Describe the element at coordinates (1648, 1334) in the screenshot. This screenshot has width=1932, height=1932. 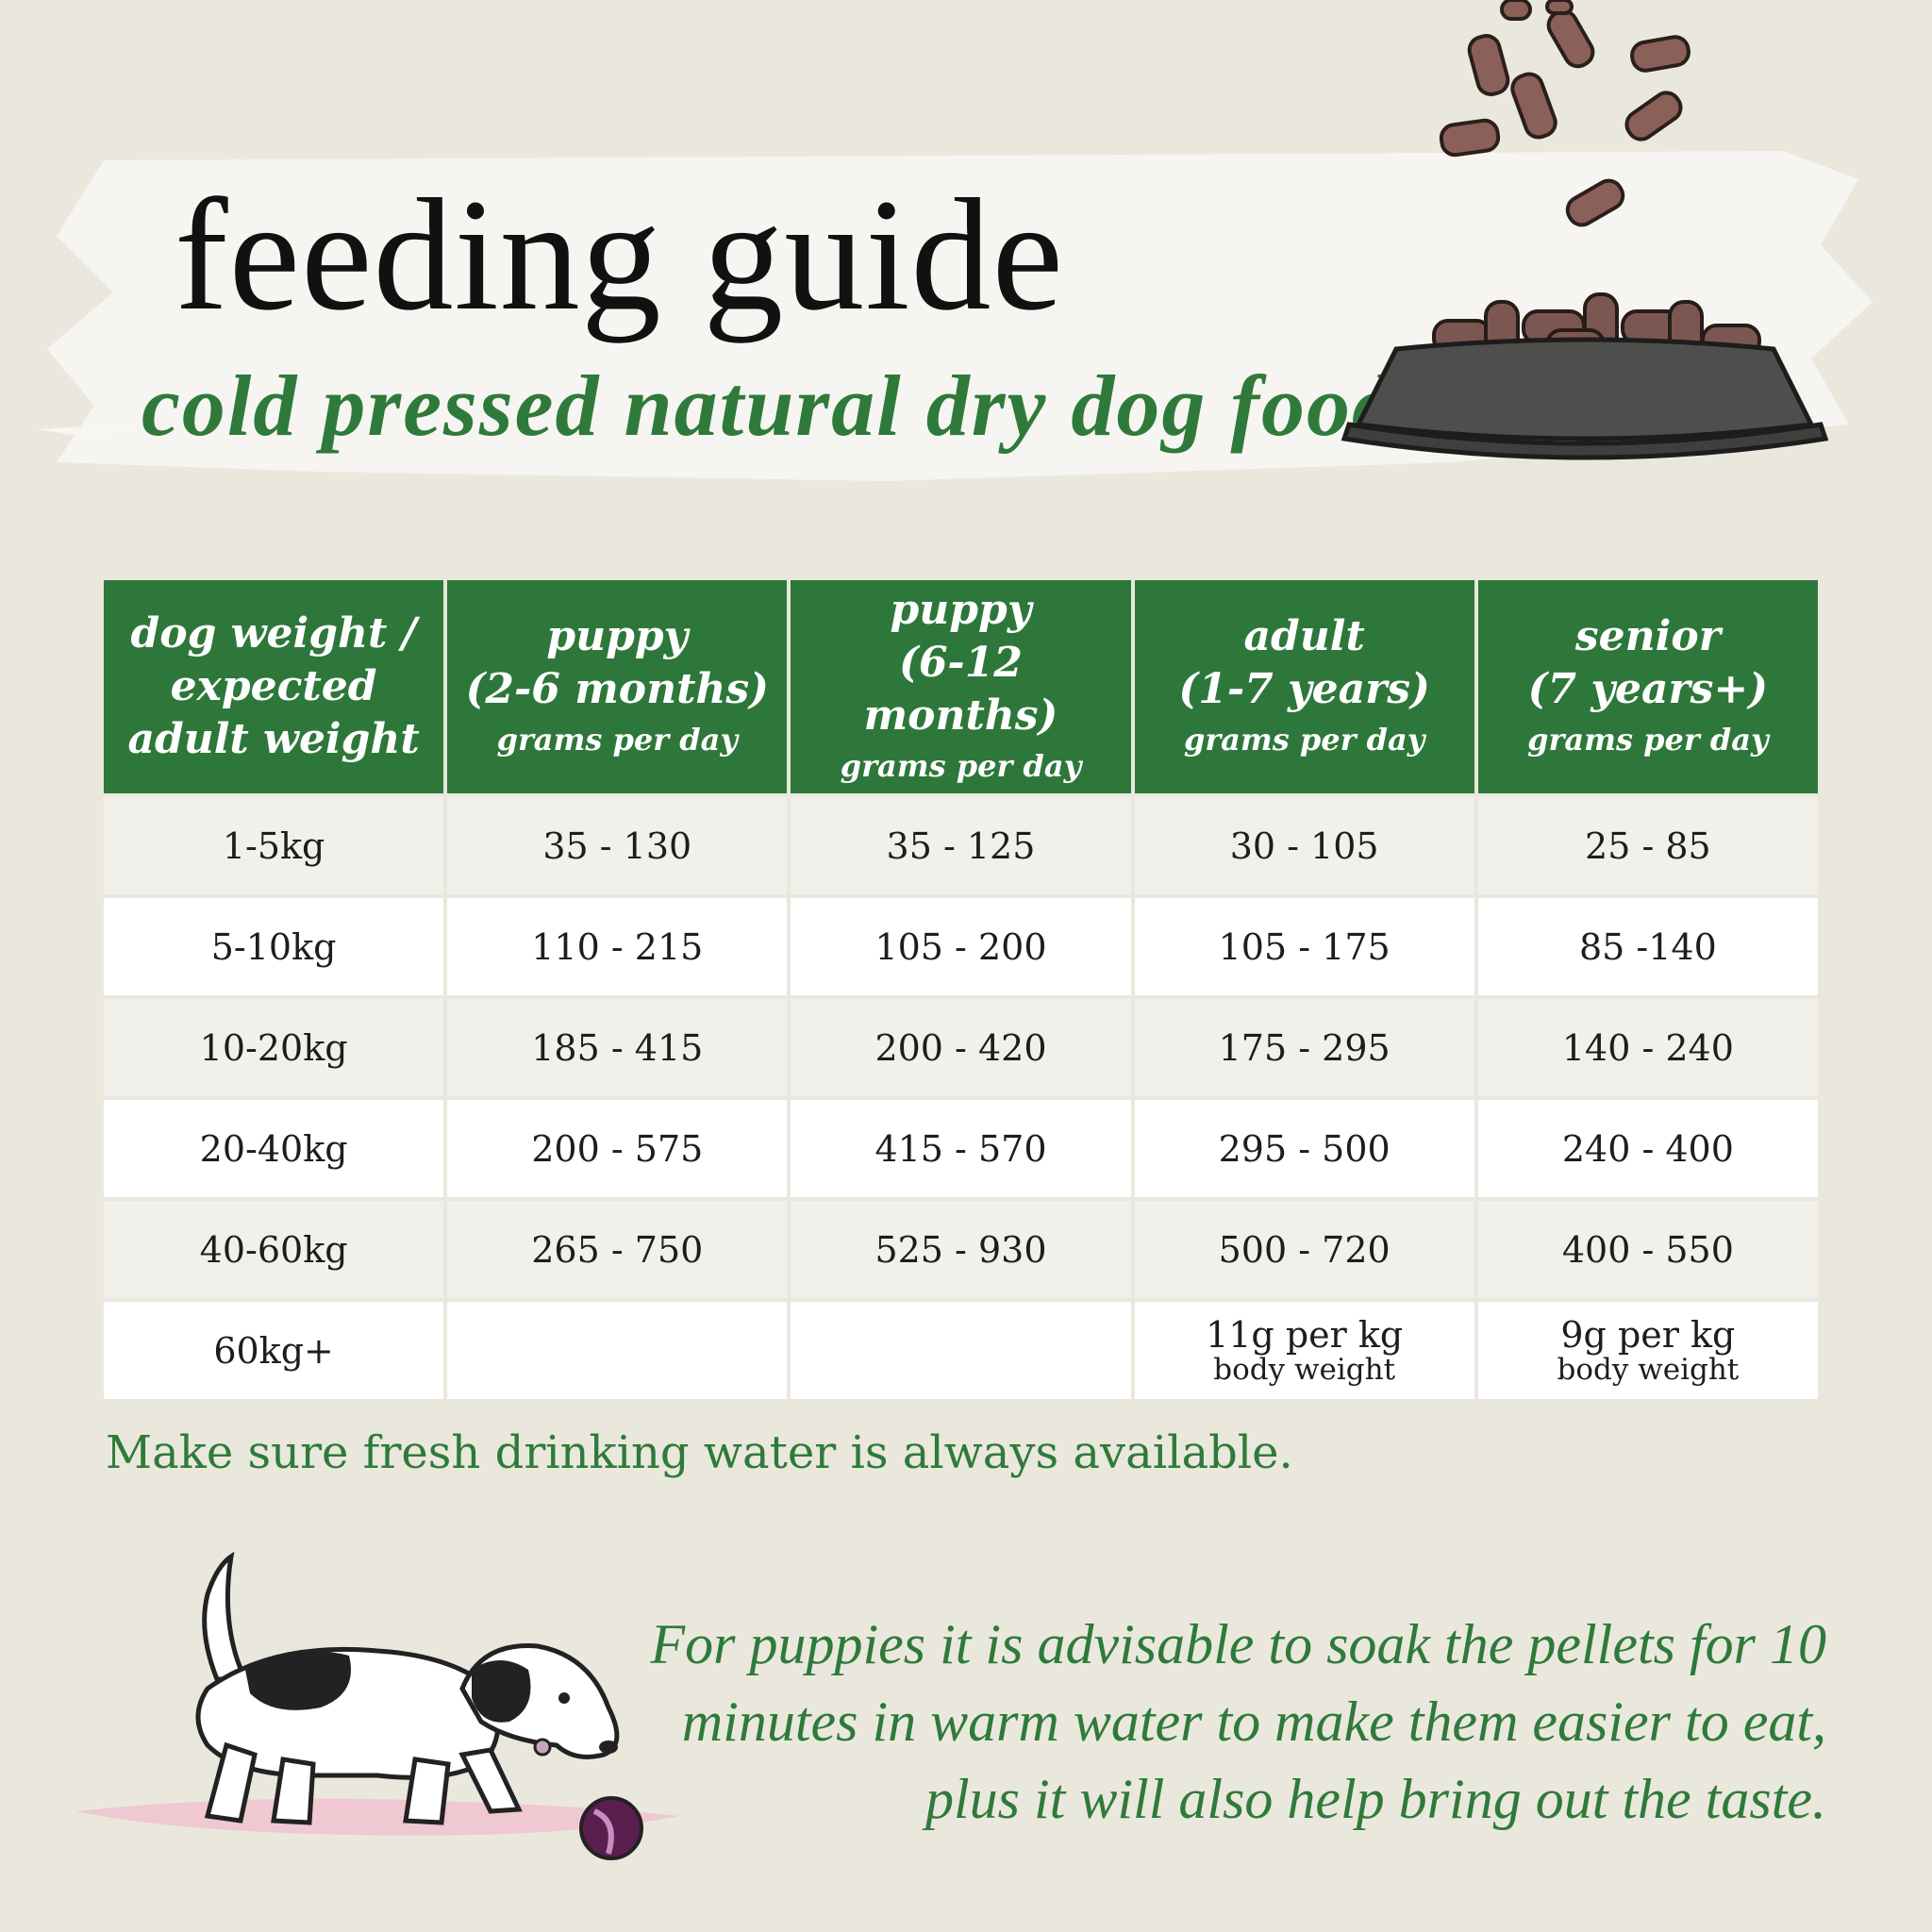
I see `amount-per-kg: 9g per kg` at that location.